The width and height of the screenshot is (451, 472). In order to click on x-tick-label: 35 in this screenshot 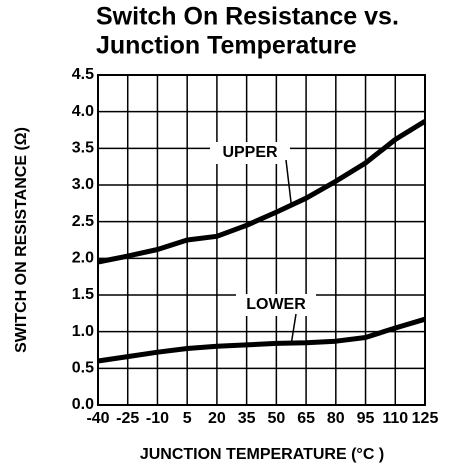, I will do `click(247, 418)`.